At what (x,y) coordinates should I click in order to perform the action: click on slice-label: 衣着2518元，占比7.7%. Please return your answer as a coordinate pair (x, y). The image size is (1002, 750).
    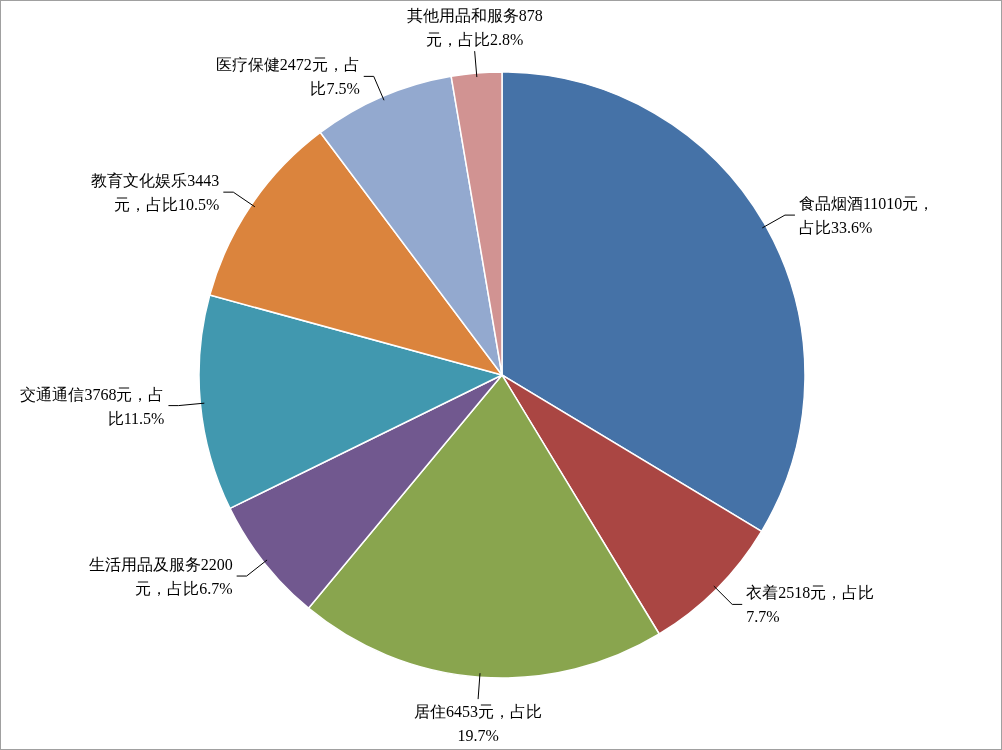
    Looking at the image, I should click on (810, 605).